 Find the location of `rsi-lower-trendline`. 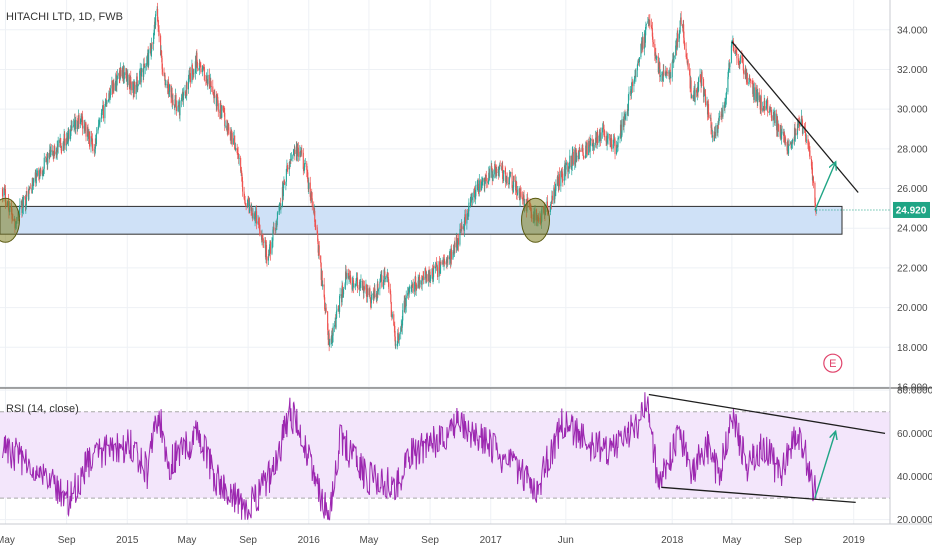

rsi-lower-trendline is located at coordinates (758, 495).